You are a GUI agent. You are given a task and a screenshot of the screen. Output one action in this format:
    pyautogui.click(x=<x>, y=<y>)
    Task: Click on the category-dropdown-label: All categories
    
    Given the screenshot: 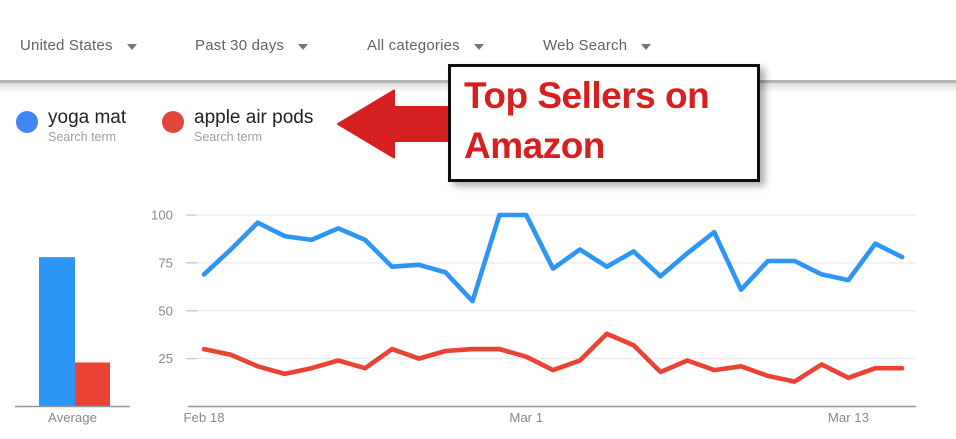 What is the action you would take?
    pyautogui.click(x=413, y=45)
    